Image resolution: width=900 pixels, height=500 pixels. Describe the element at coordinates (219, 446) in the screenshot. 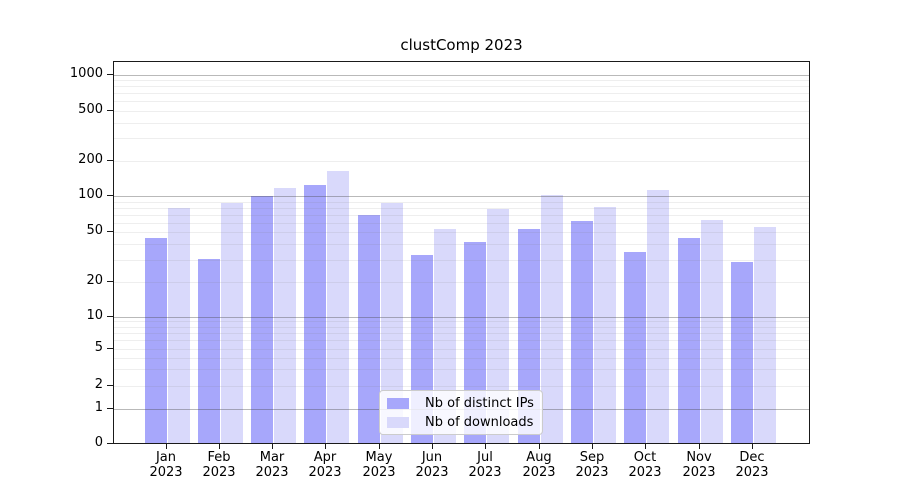

I see `x-tick-mark-feb-2023` at that location.